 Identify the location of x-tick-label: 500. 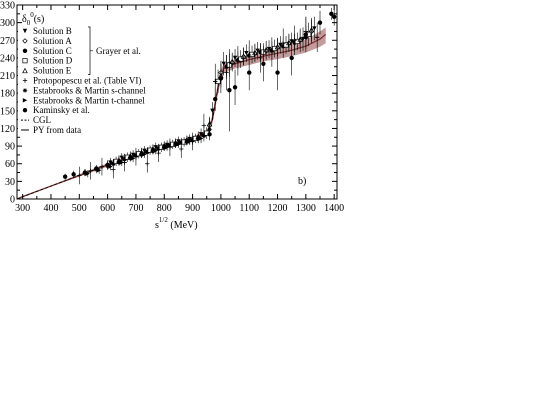
(79, 208).